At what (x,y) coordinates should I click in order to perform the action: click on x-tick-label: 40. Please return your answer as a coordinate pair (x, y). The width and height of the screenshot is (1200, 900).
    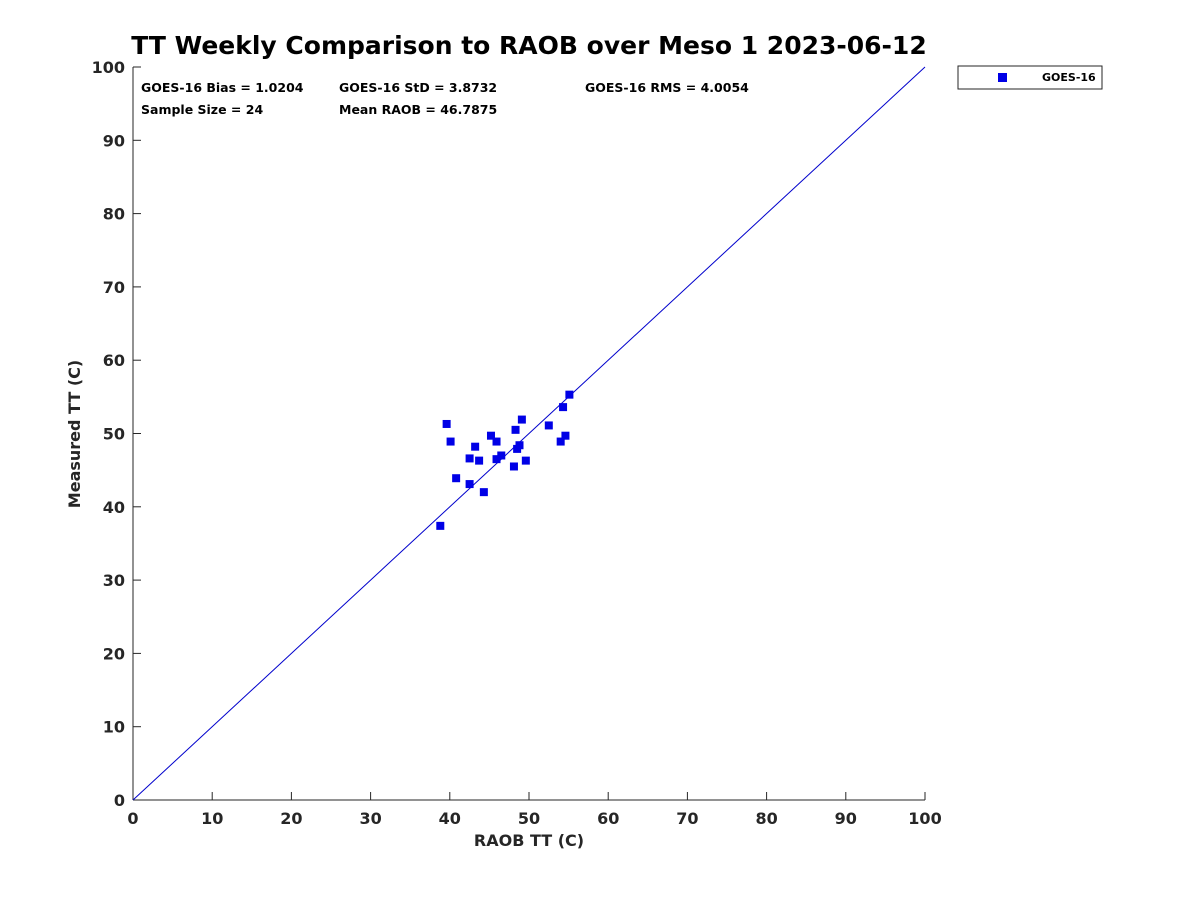
    Looking at the image, I should click on (450, 818).